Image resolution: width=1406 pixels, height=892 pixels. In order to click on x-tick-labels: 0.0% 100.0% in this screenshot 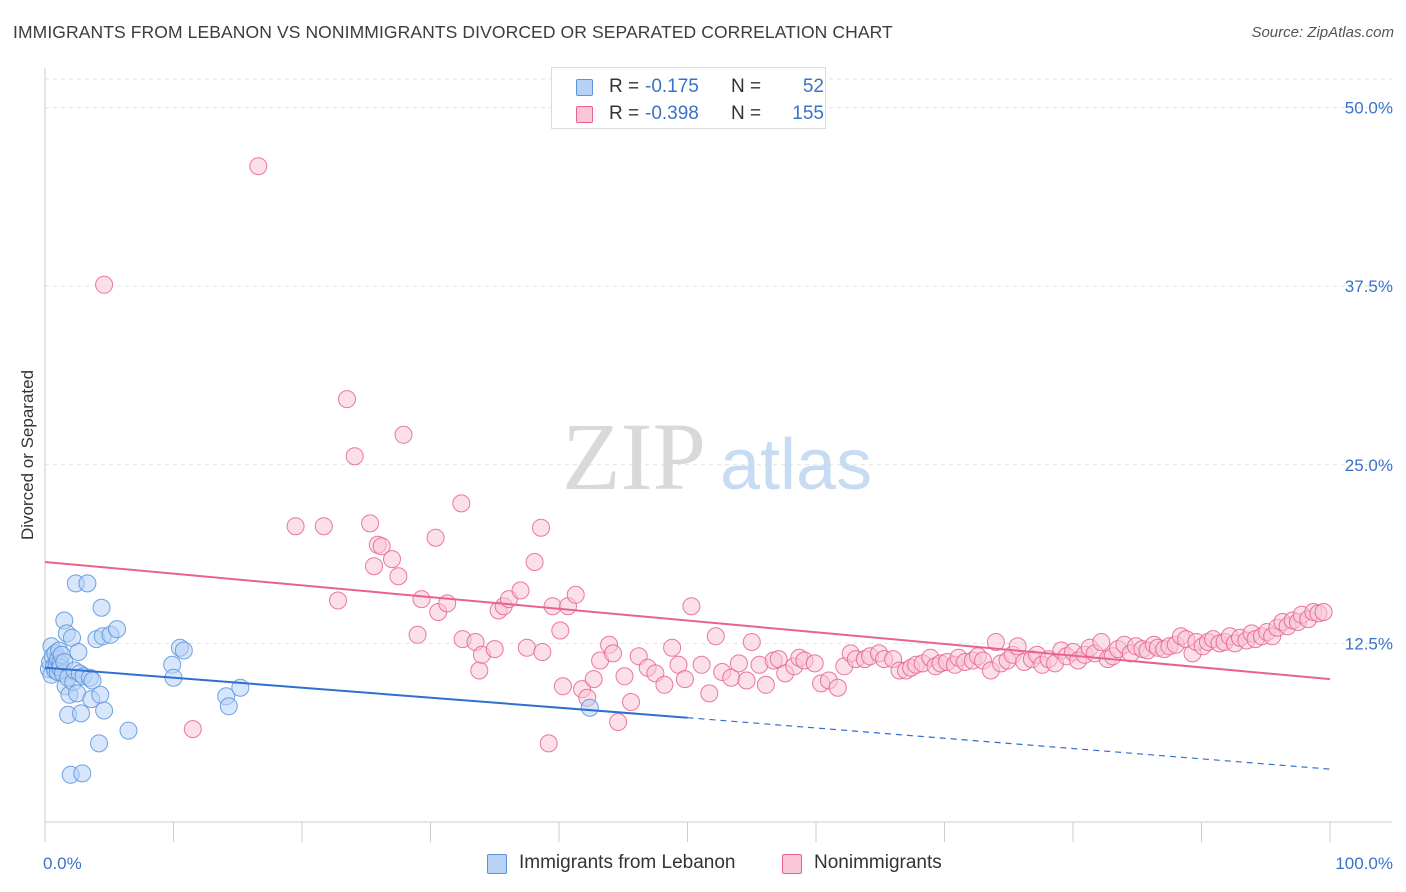, I will do `click(718, 863)`.